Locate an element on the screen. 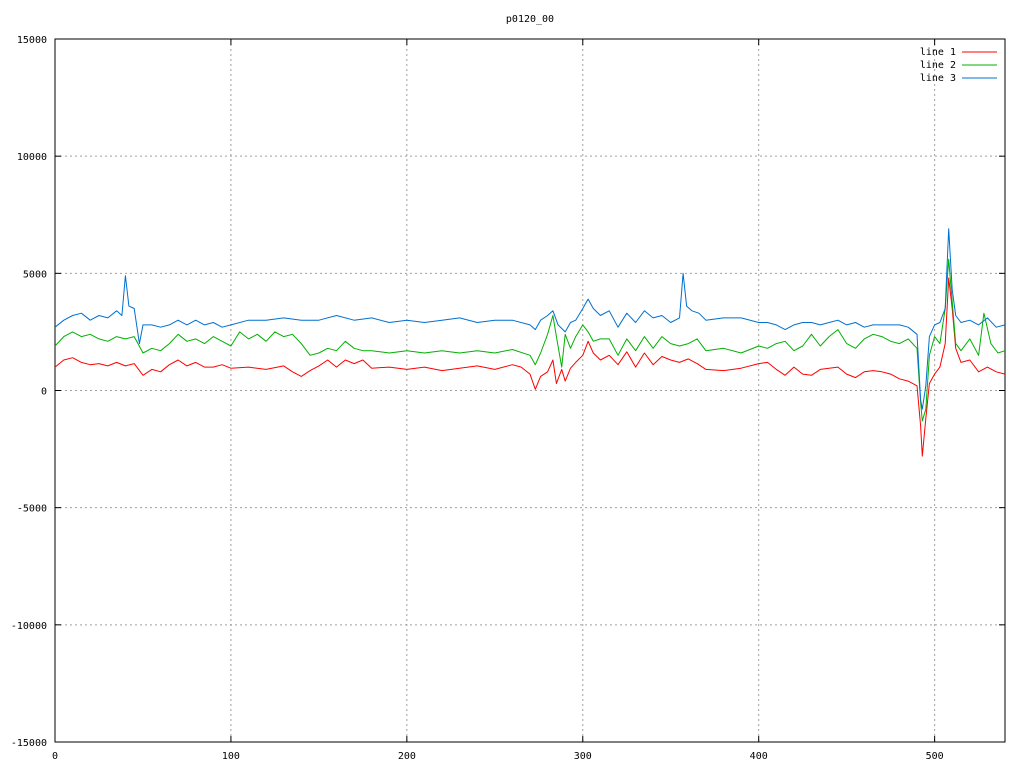 Image resolution: width=1024 pixels, height=768 pixels. y-tick-label: 5000 is located at coordinates (35, 274).